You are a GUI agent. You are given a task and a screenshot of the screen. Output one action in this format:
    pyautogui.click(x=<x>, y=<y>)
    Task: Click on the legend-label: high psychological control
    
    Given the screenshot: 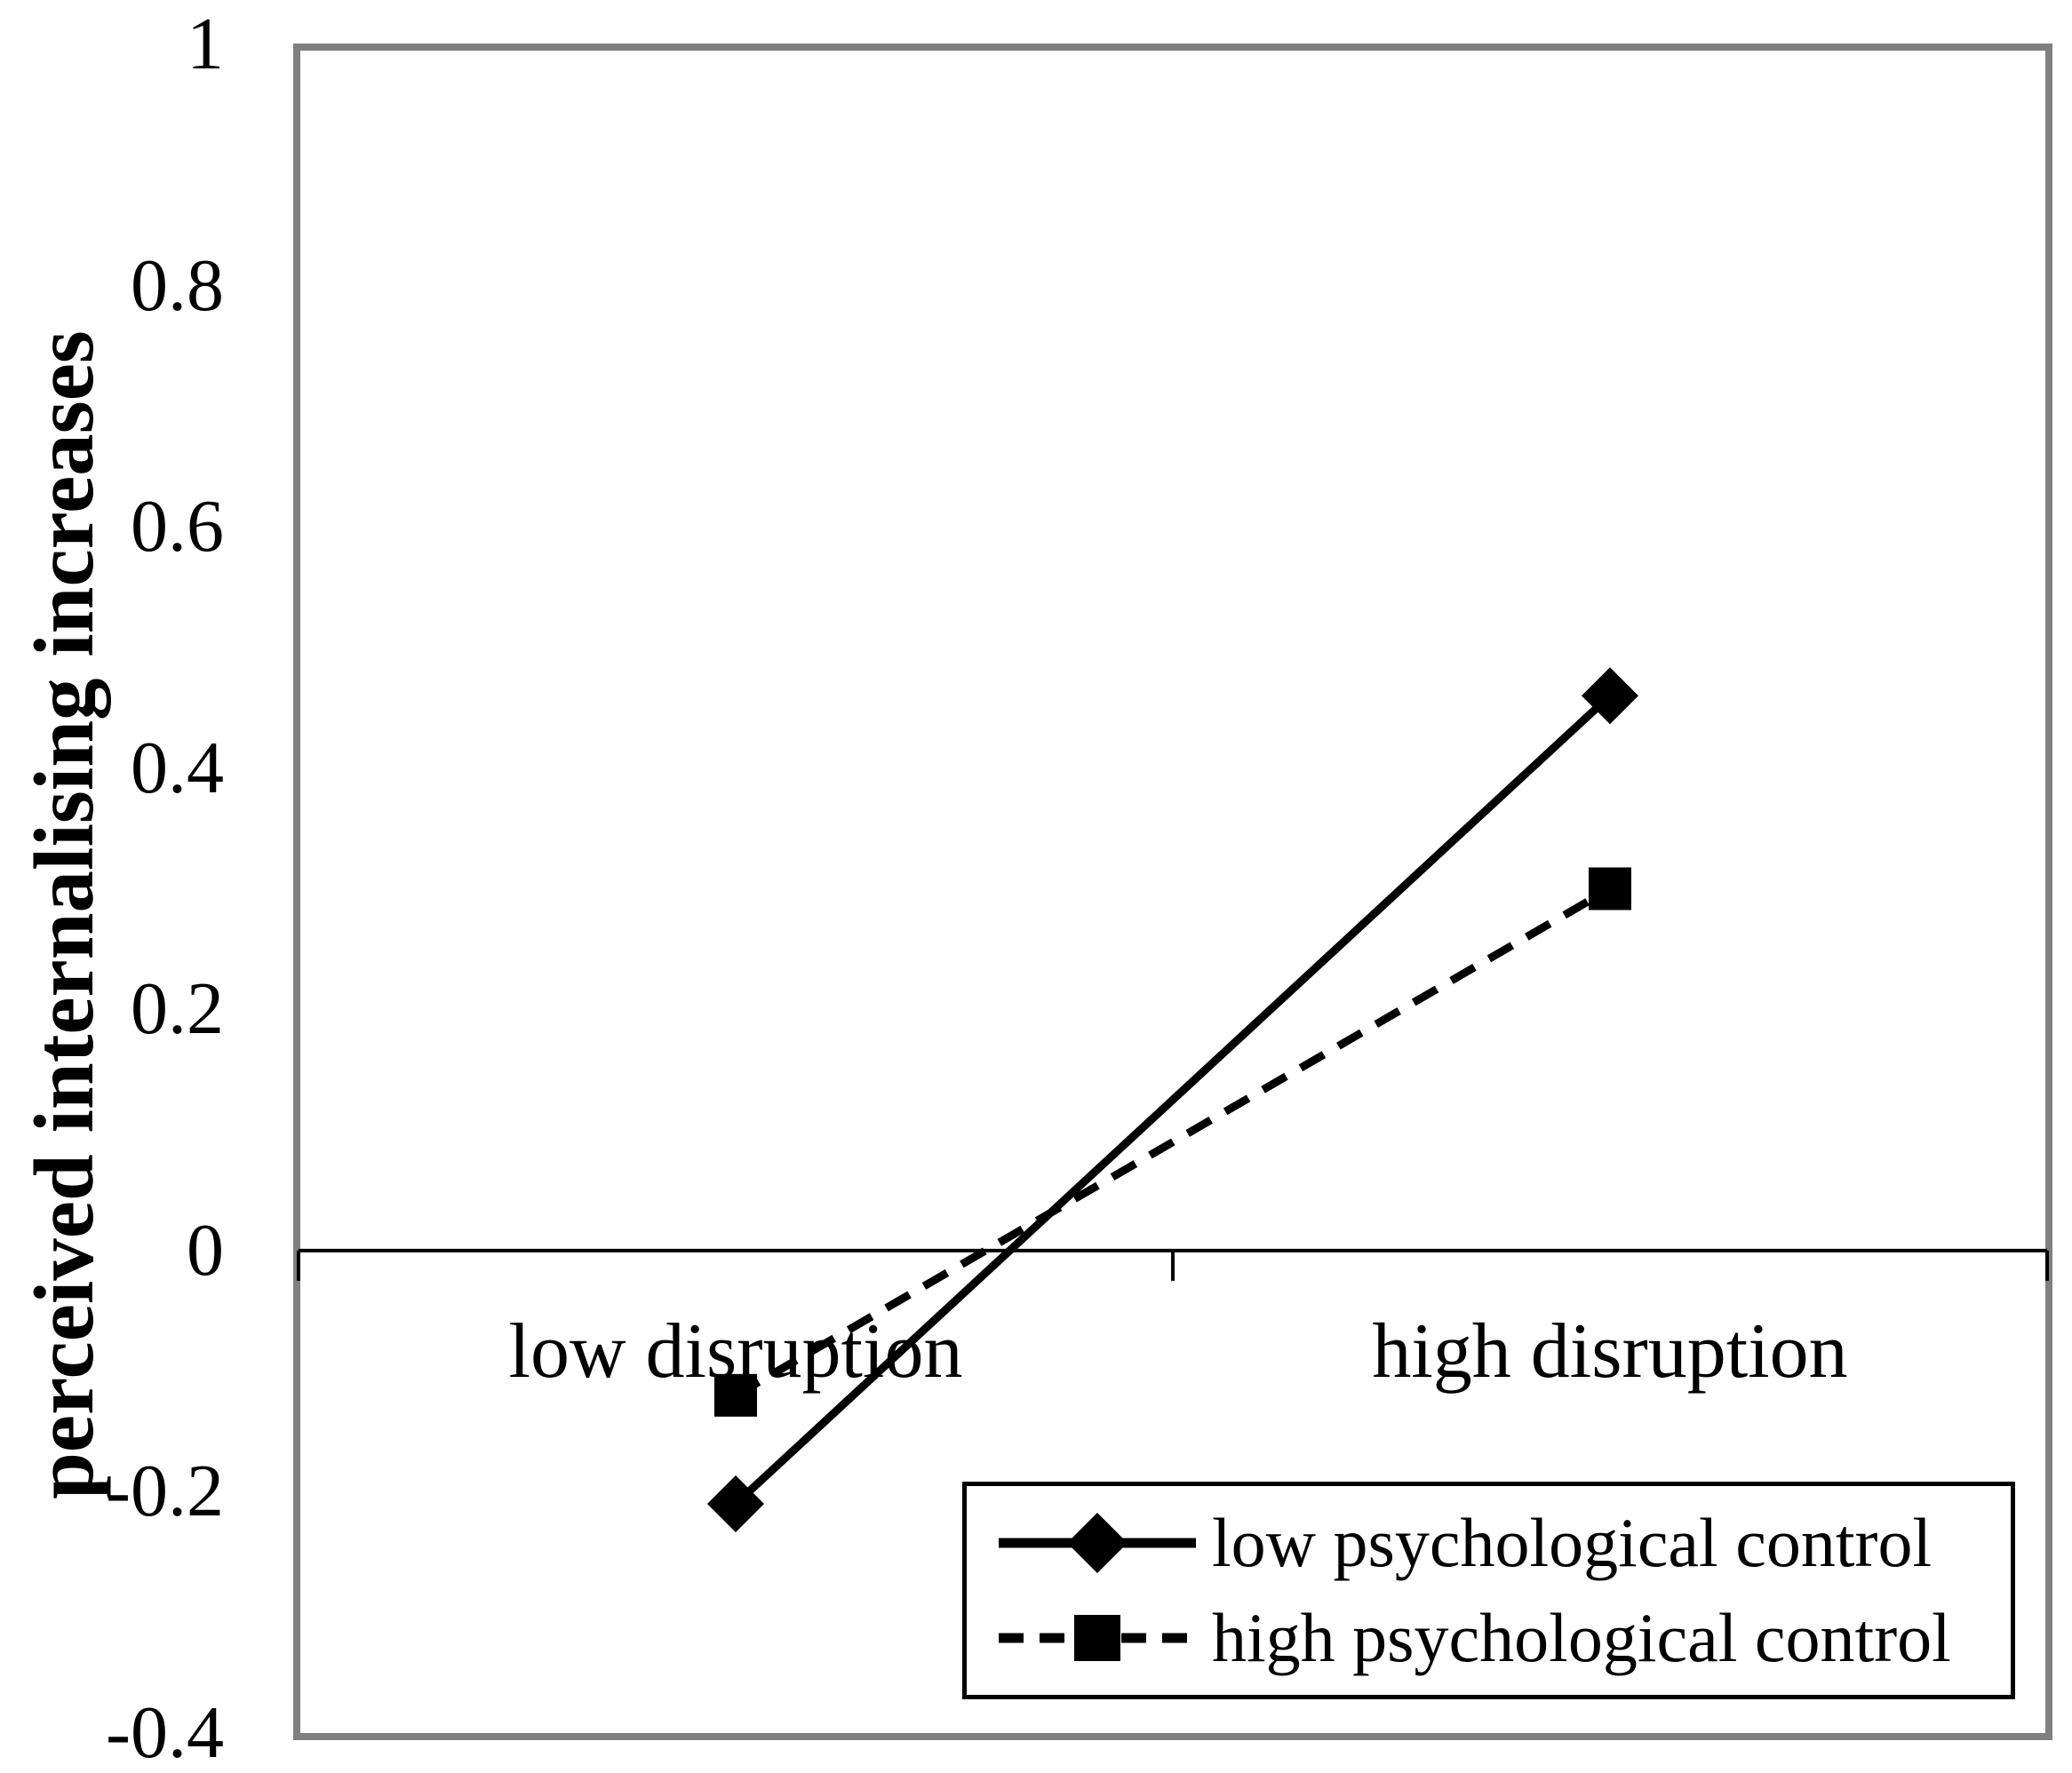 What is the action you would take?
    pyautogui.click(x=1582, y=1638)
    